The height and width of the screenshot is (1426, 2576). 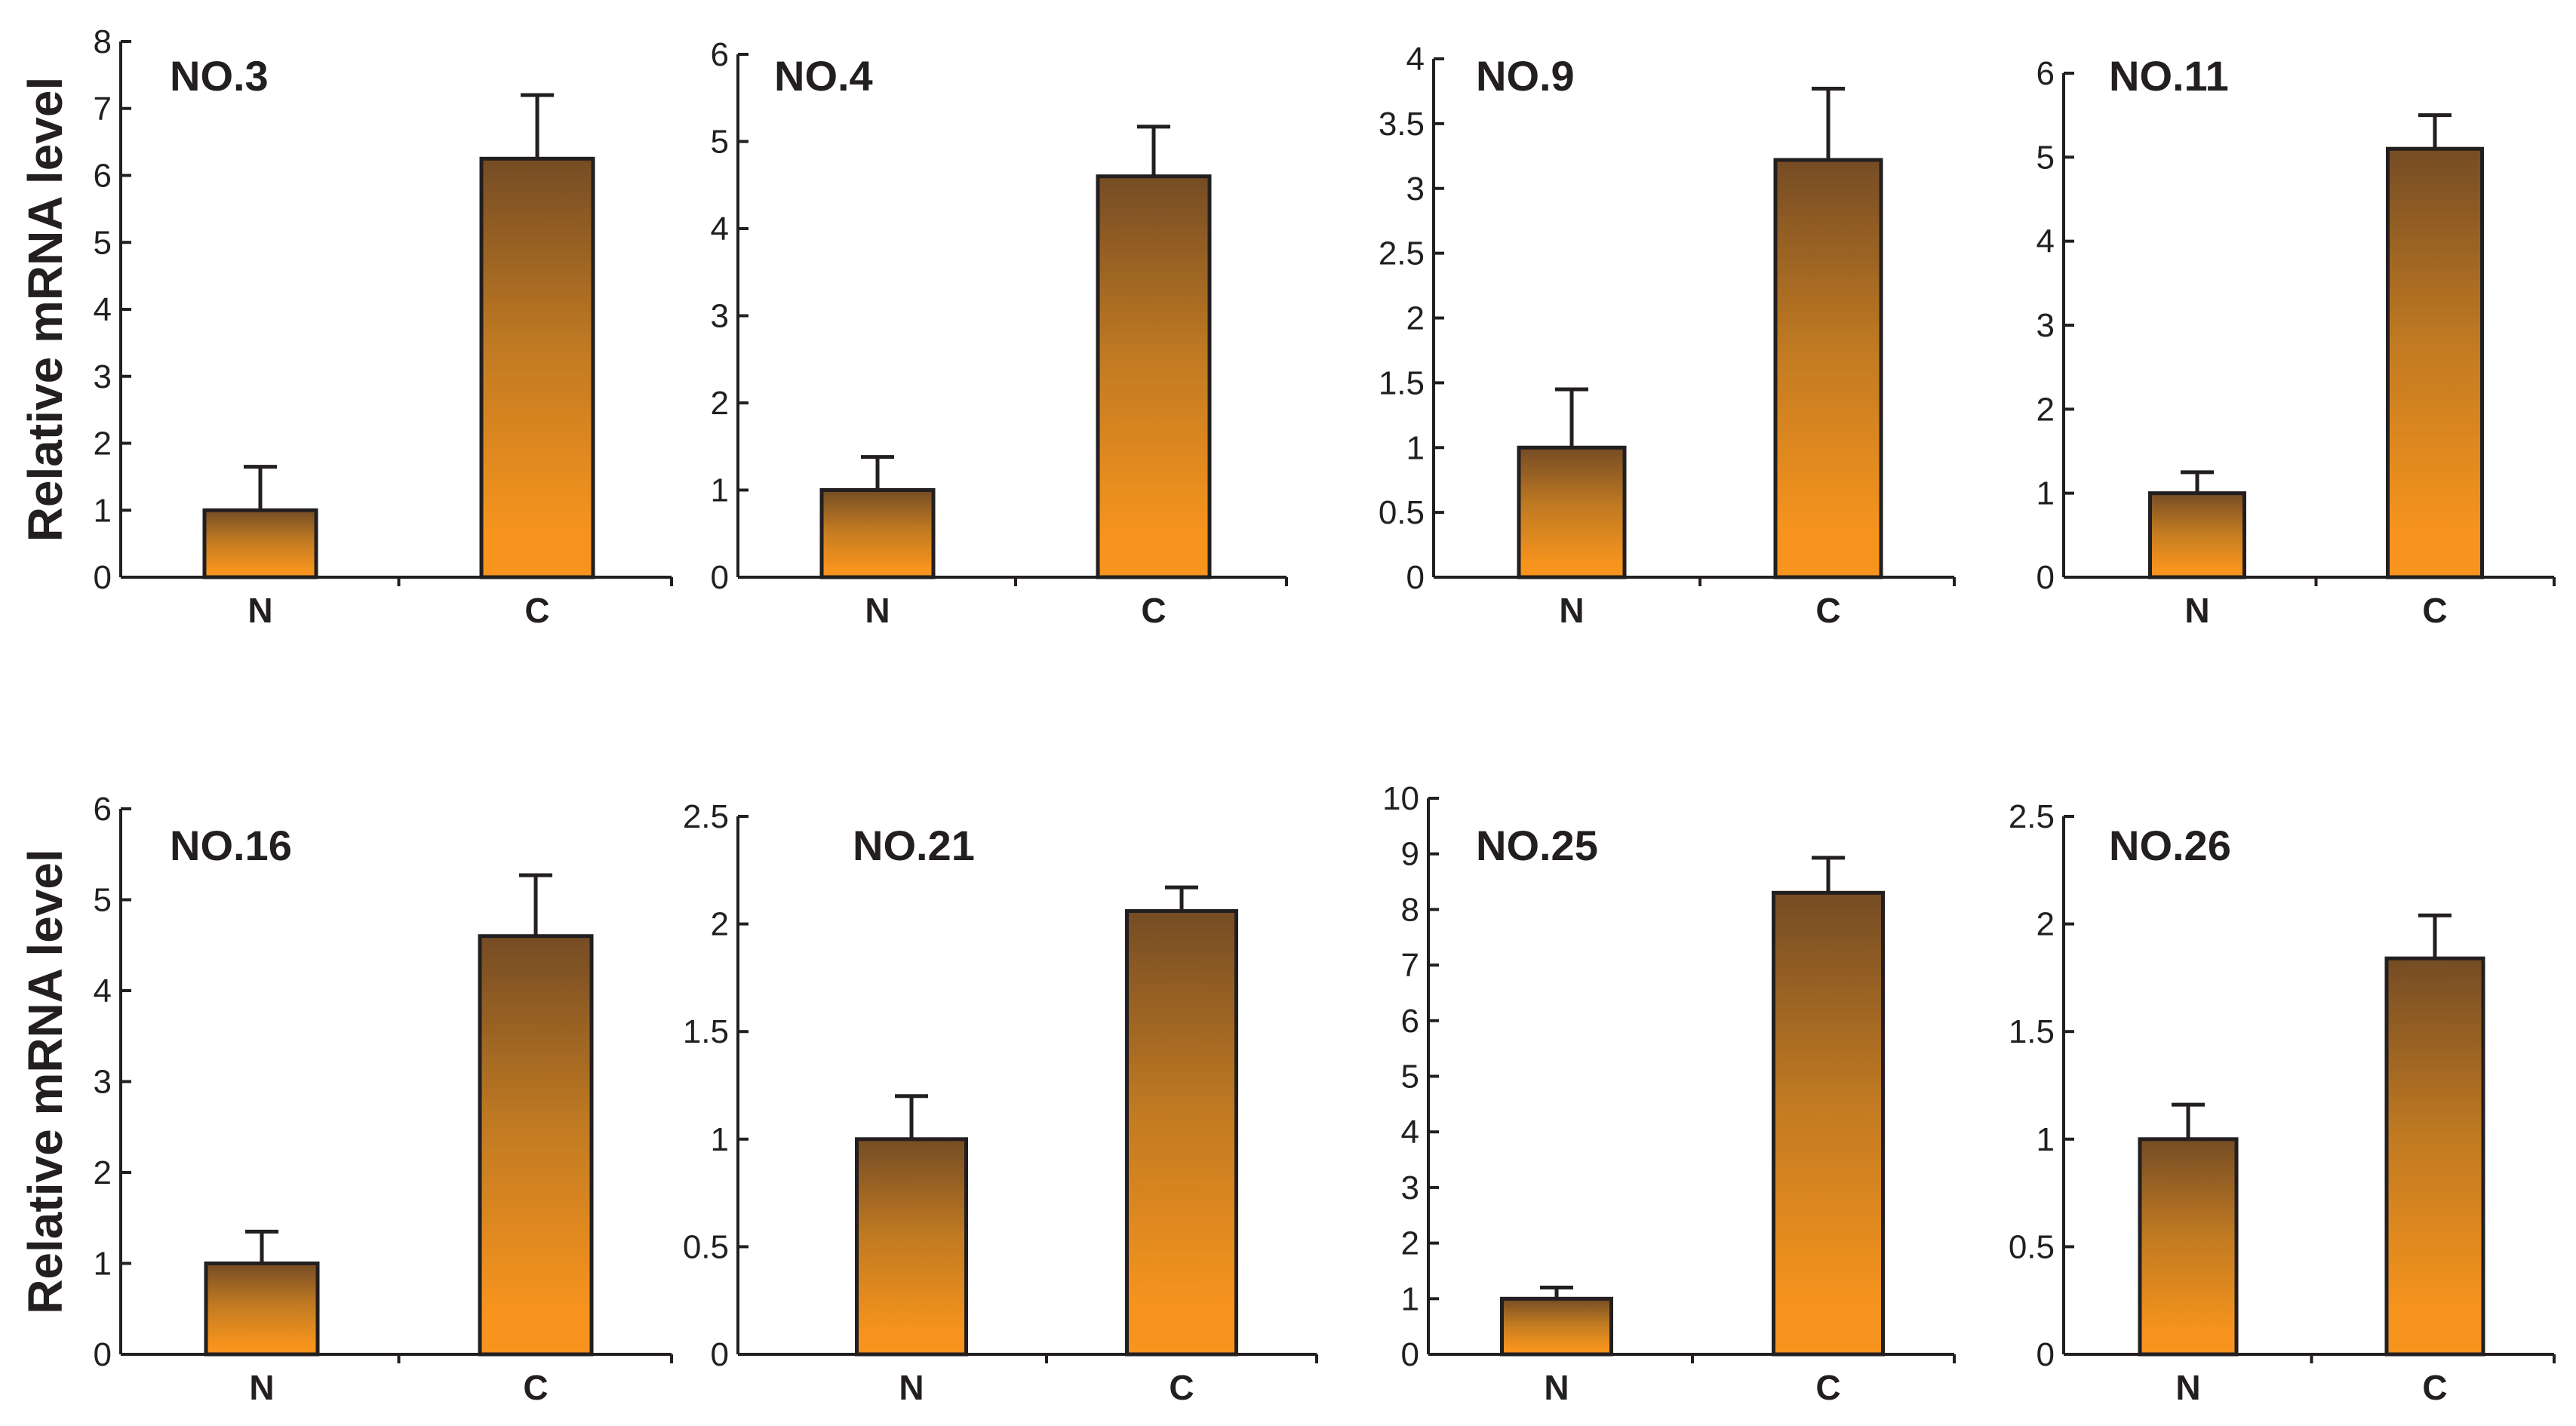 I want to click on y-tick-label: 9, so click(x=1410, y=854).